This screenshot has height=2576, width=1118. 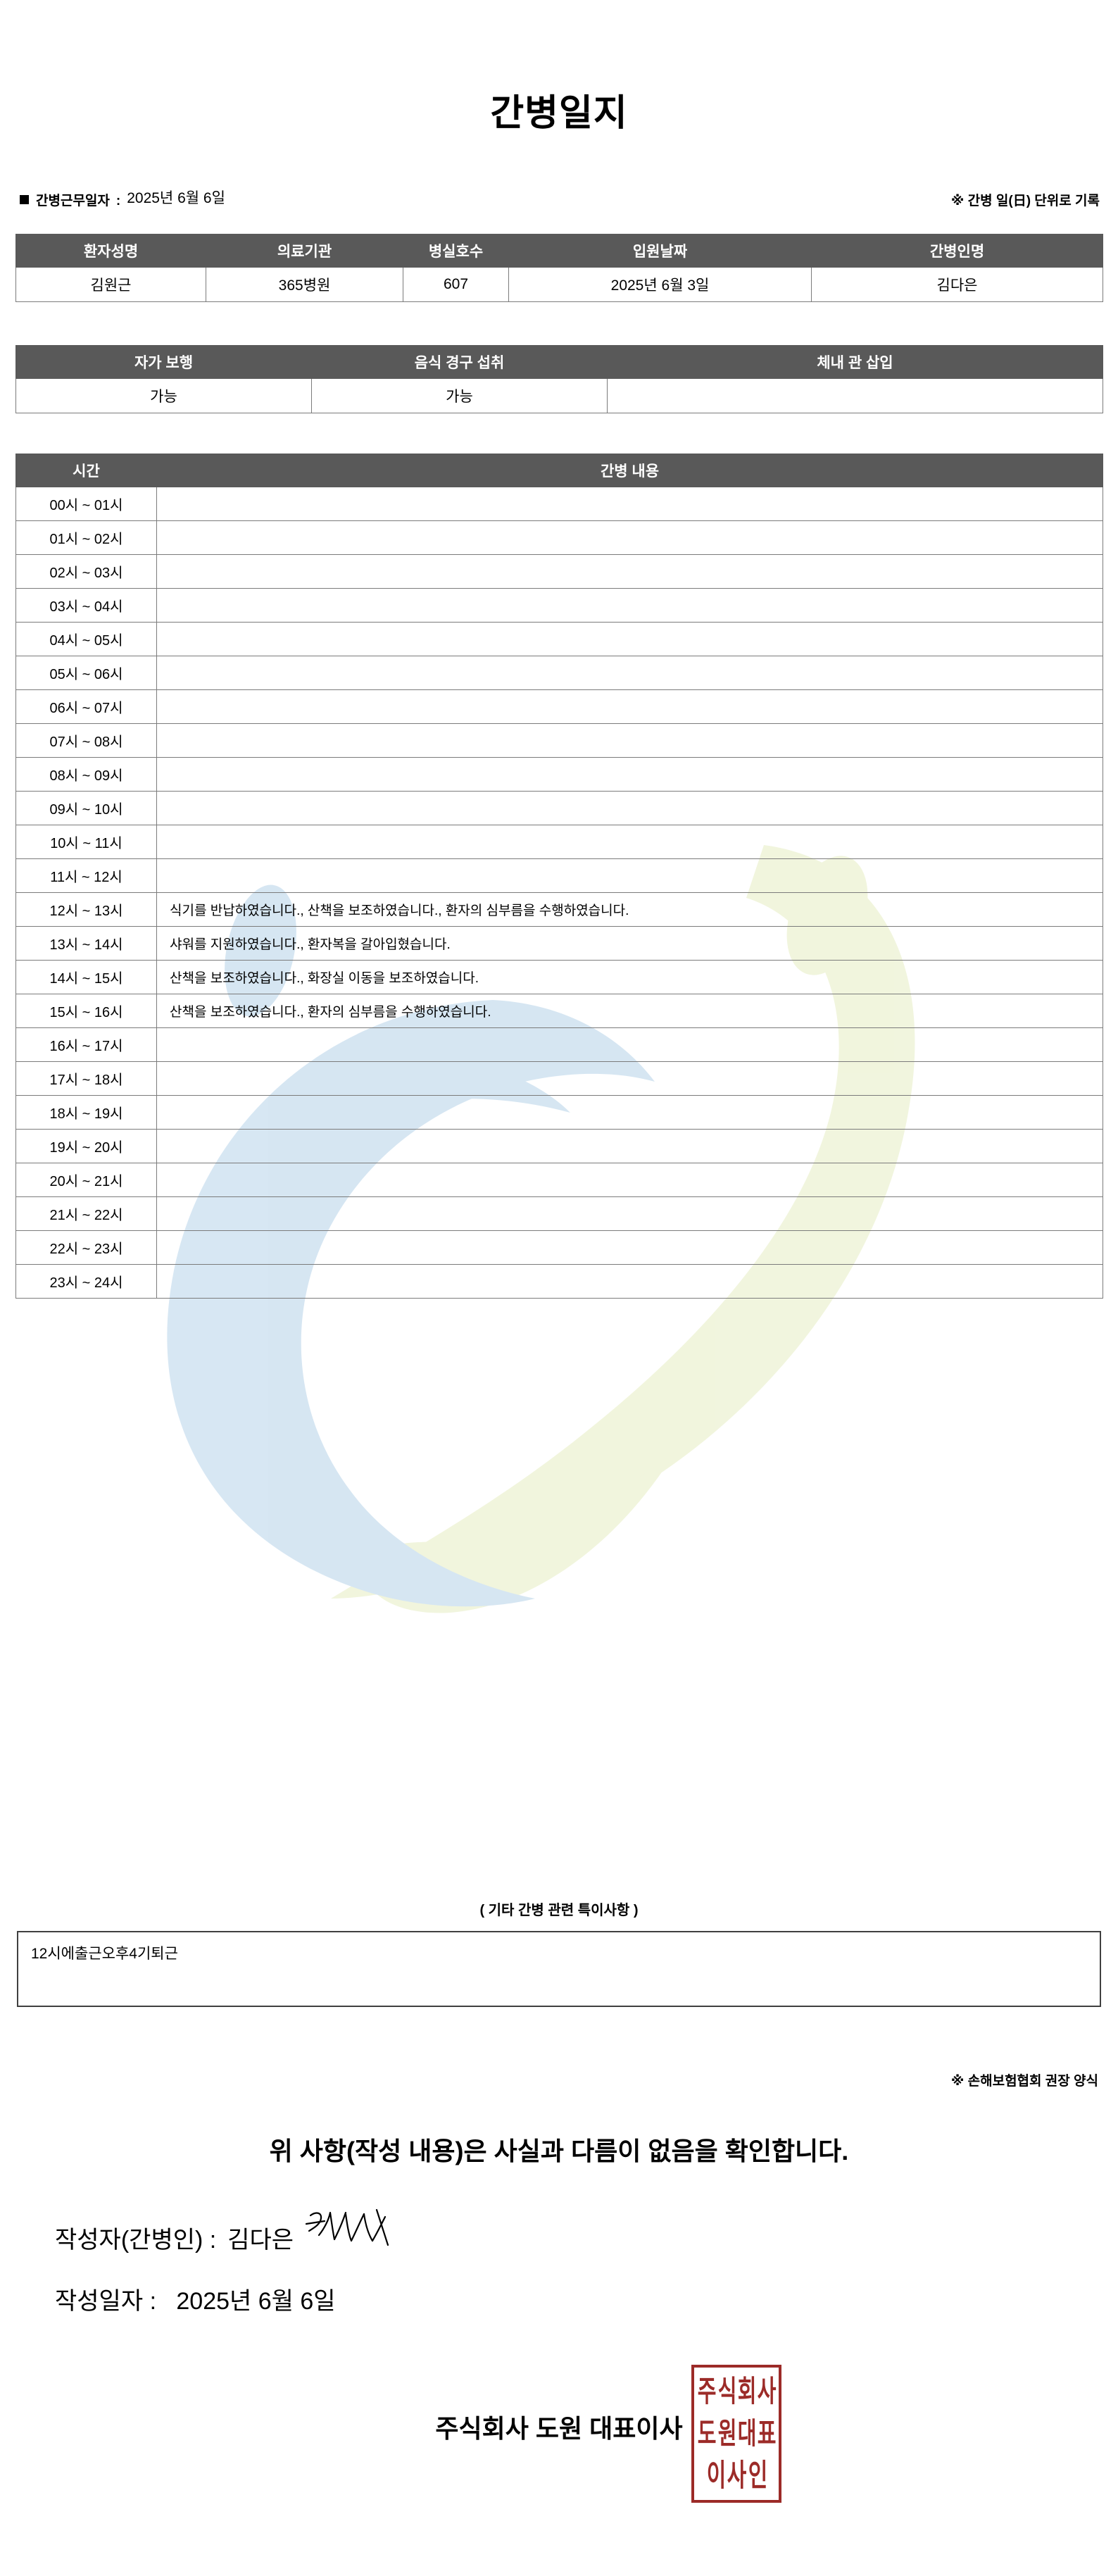 I want to click on work-date-group: 간병근무일자 : 2025년 6월 6일, so click(x=122, y=199).